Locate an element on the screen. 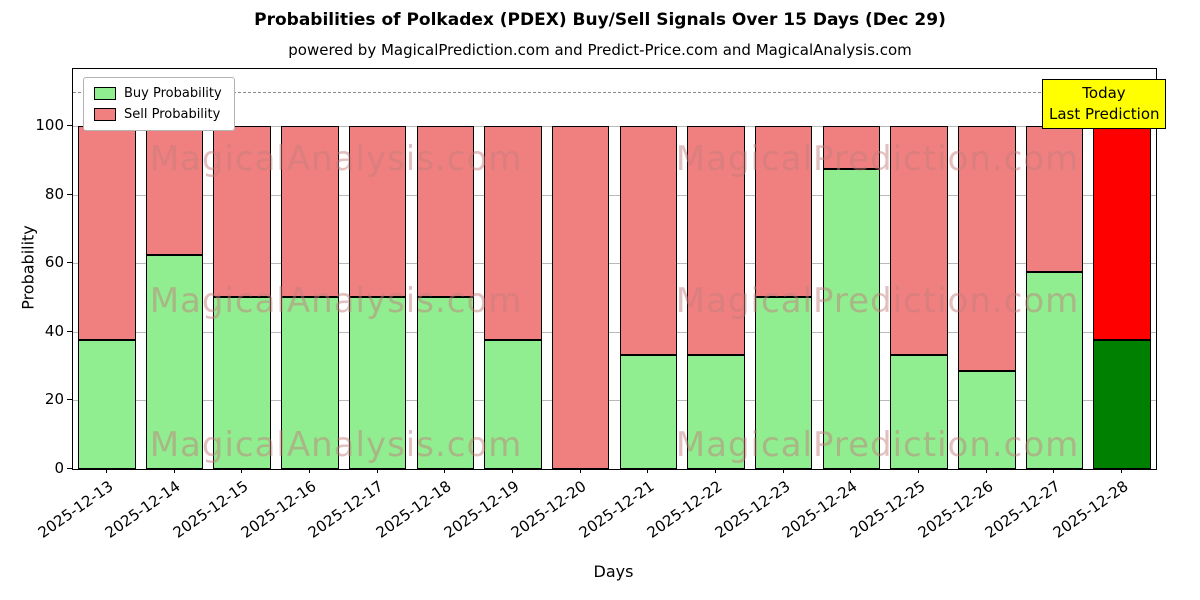  x-tick-text: 2025-12-18 is located at coordinates (413, 509).